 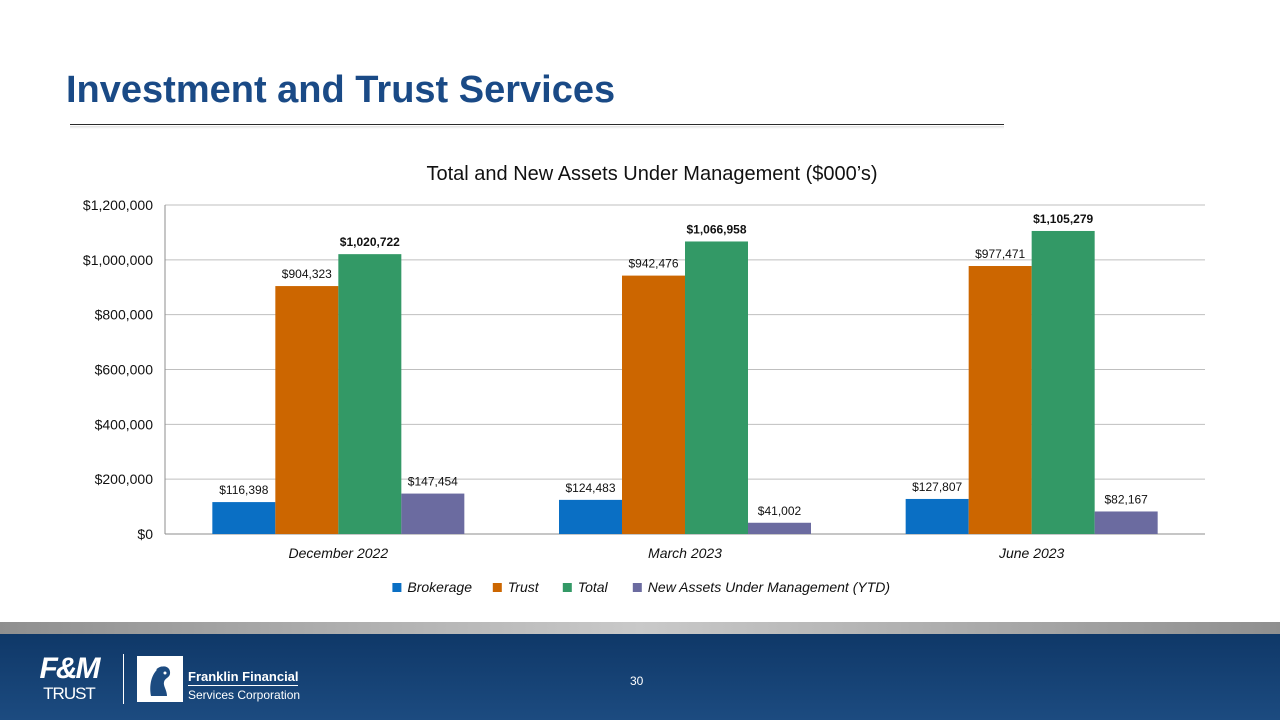 What do you see at coordinates (1000, 254) in the screenshot?
I see `bar-data-label: $977,471` at bounding box center [1000, 254].